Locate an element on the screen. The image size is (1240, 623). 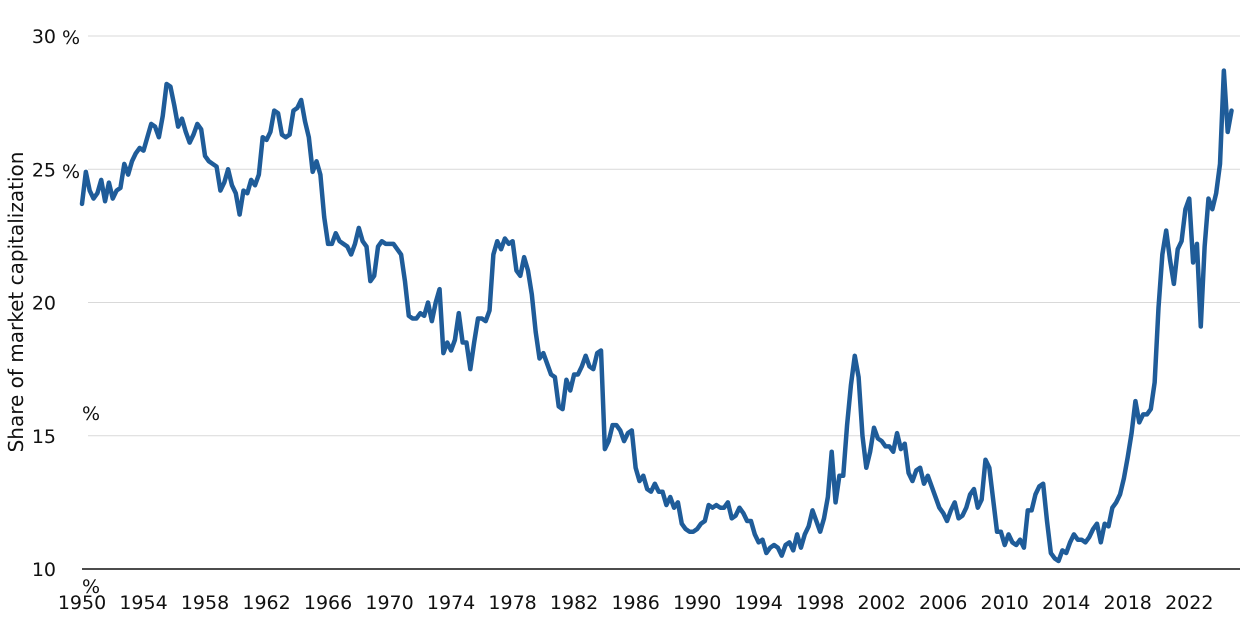
x-tick-label: 2010 is located at coordinates (1005, 603).